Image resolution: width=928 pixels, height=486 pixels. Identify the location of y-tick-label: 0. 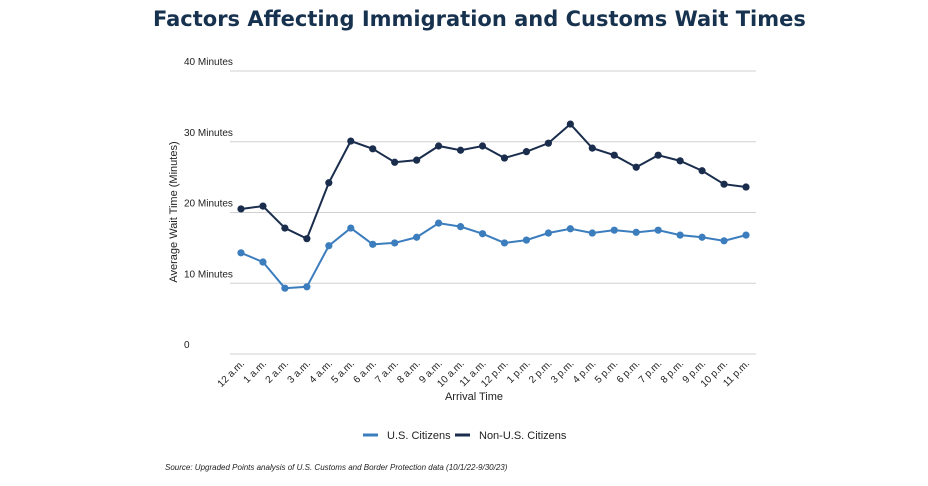
(187, 345).